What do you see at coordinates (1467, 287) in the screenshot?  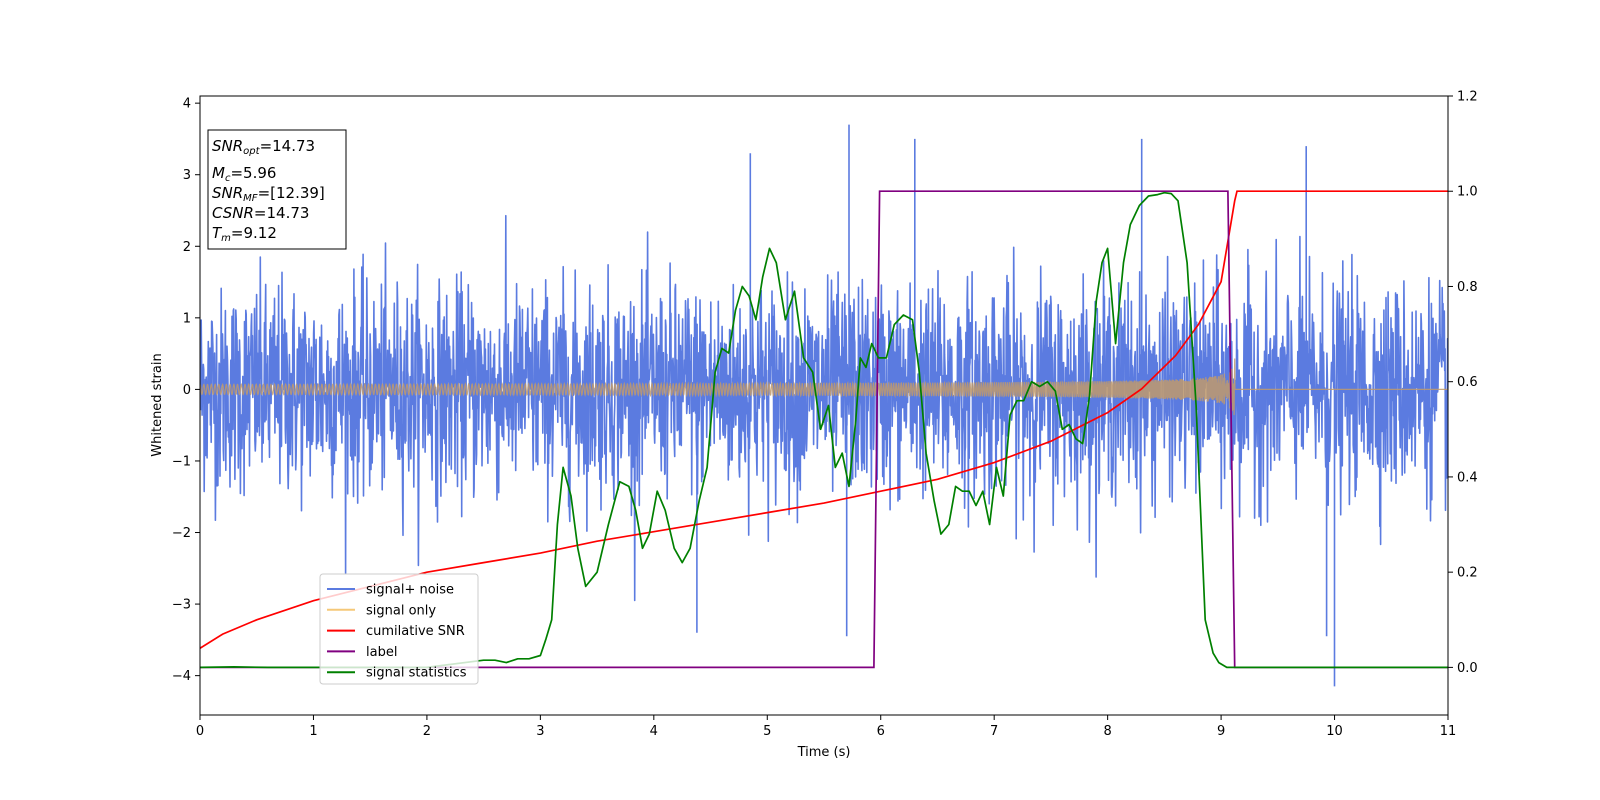 I see `y-right-tick-label-4: 0.8` at bounding box center [1467, 287].